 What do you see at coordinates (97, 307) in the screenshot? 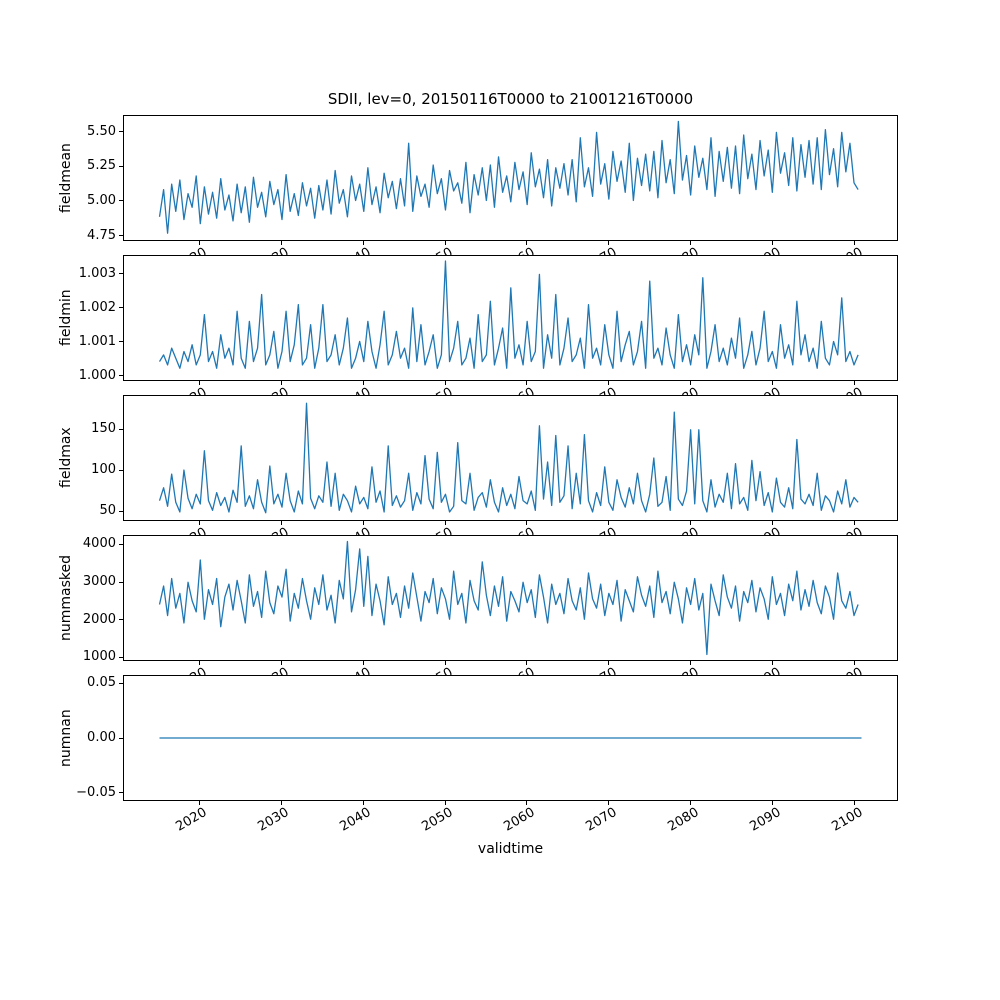
I see `y-tick-label: 1.002` at bounding box center [97, 307].